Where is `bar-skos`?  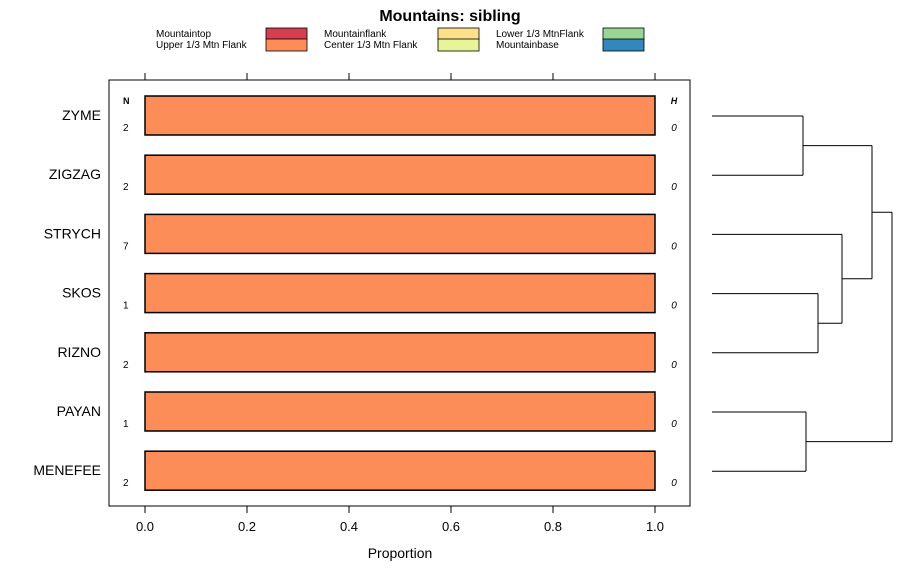
bar-skos is located at coordinates (400, 293).